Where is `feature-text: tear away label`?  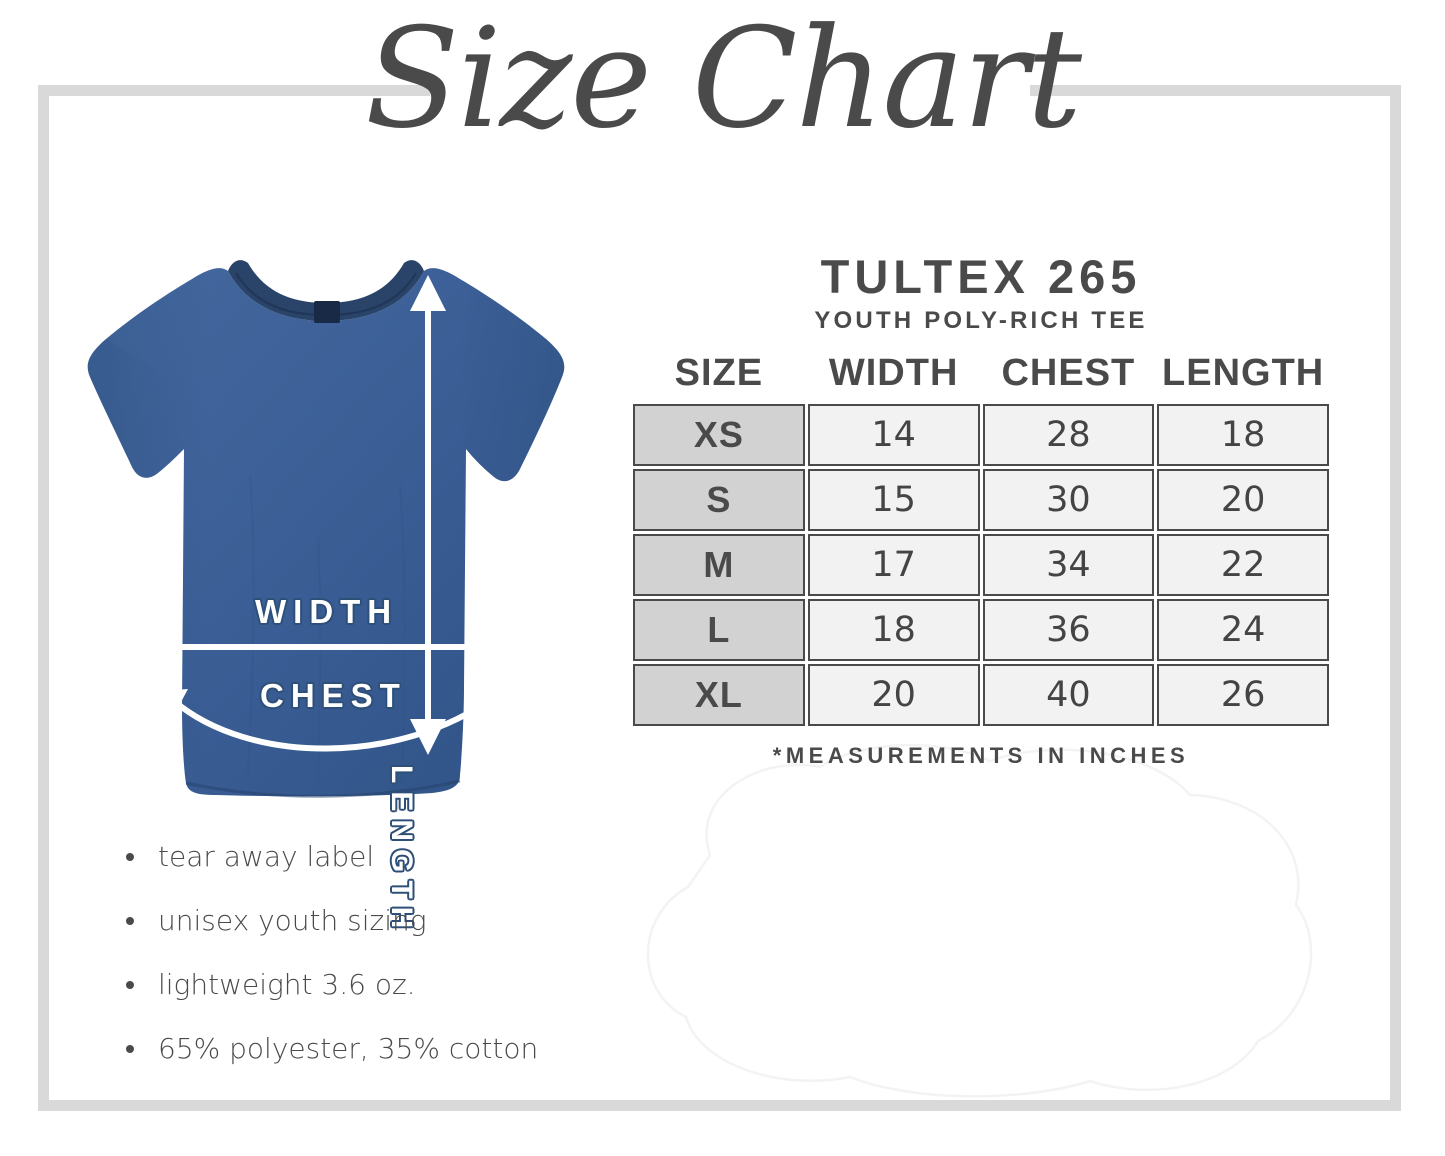 feature-text: tear away label is located at coordinates (266, 856).